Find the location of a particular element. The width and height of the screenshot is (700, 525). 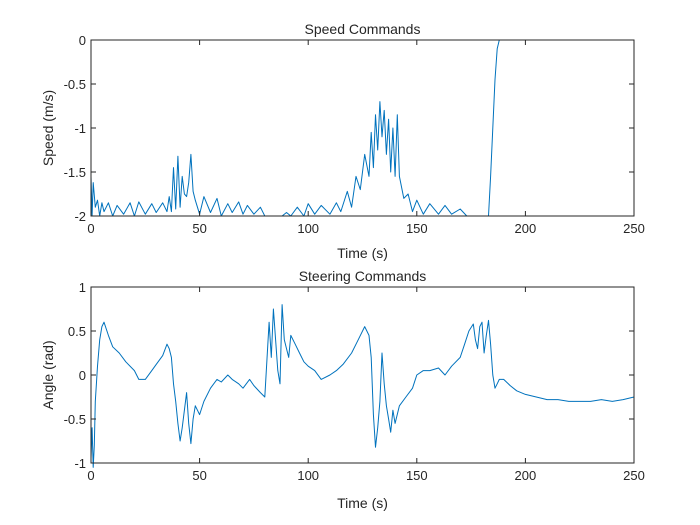

steering-y-tick-label: -1 is located at coordinates (80, 463).